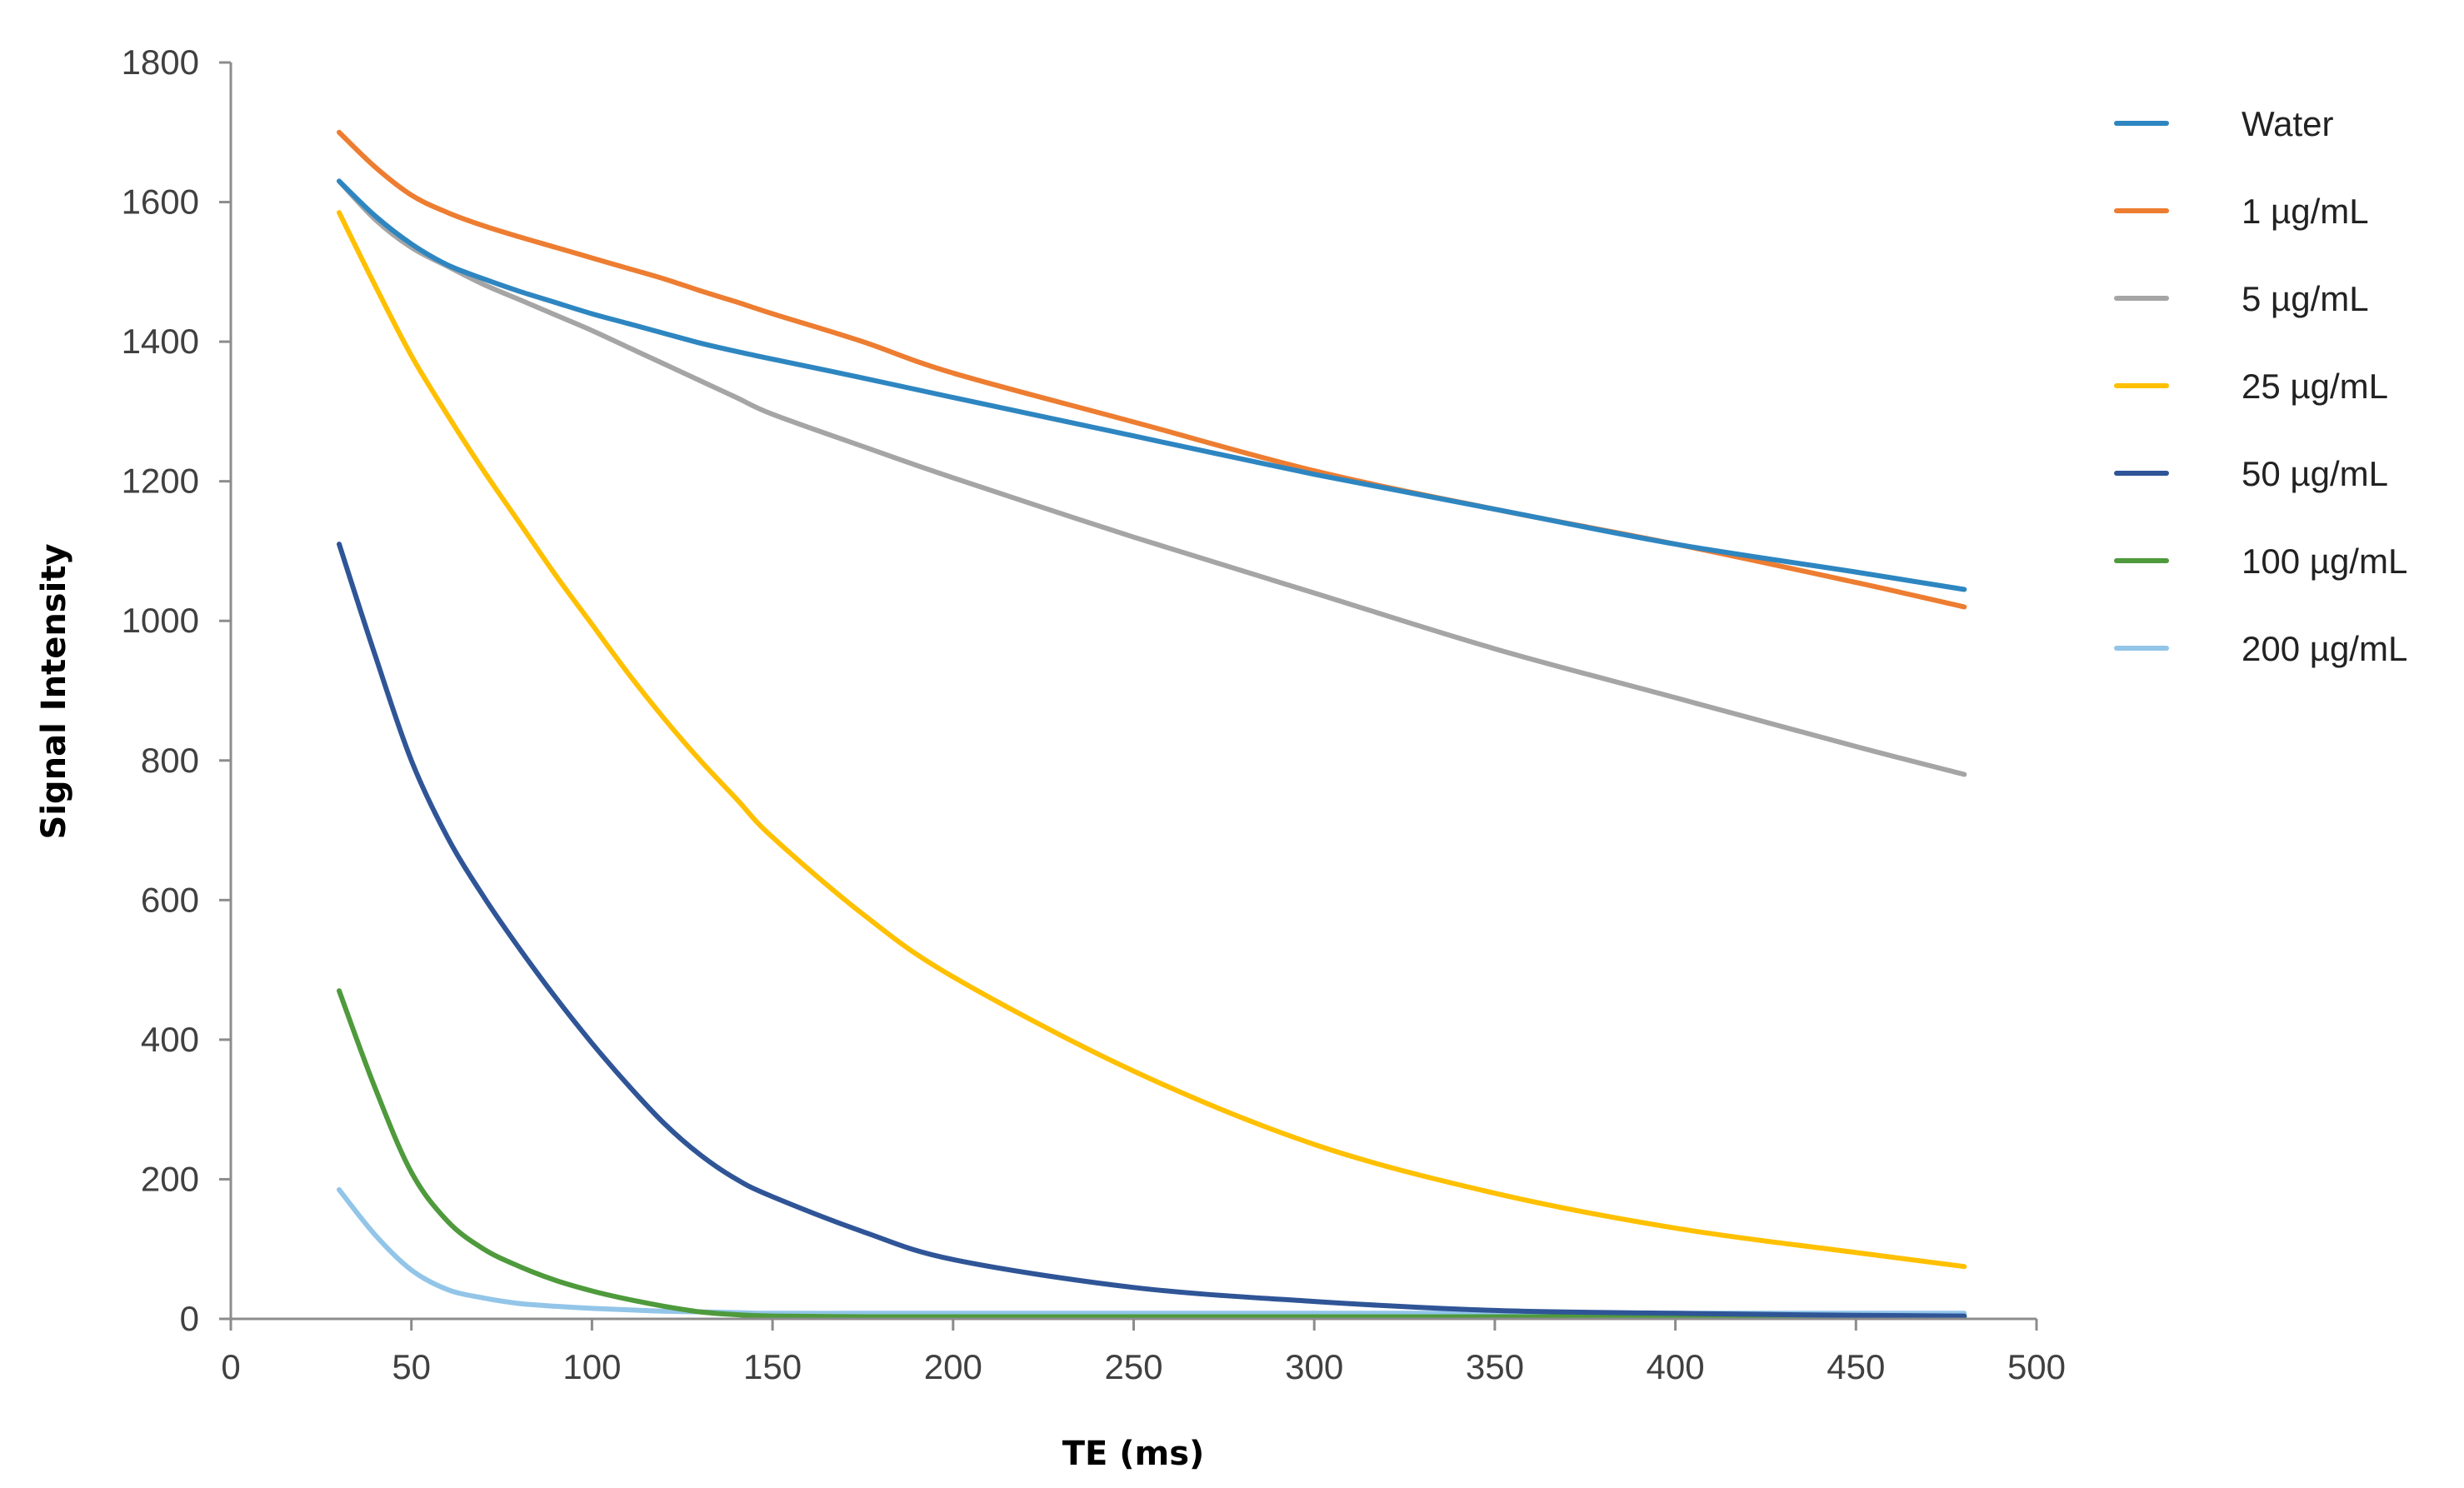 This screenshot has width=2464, height=1488. I want to click on x-axis-title: TE (ms), so click(1133, 1454).